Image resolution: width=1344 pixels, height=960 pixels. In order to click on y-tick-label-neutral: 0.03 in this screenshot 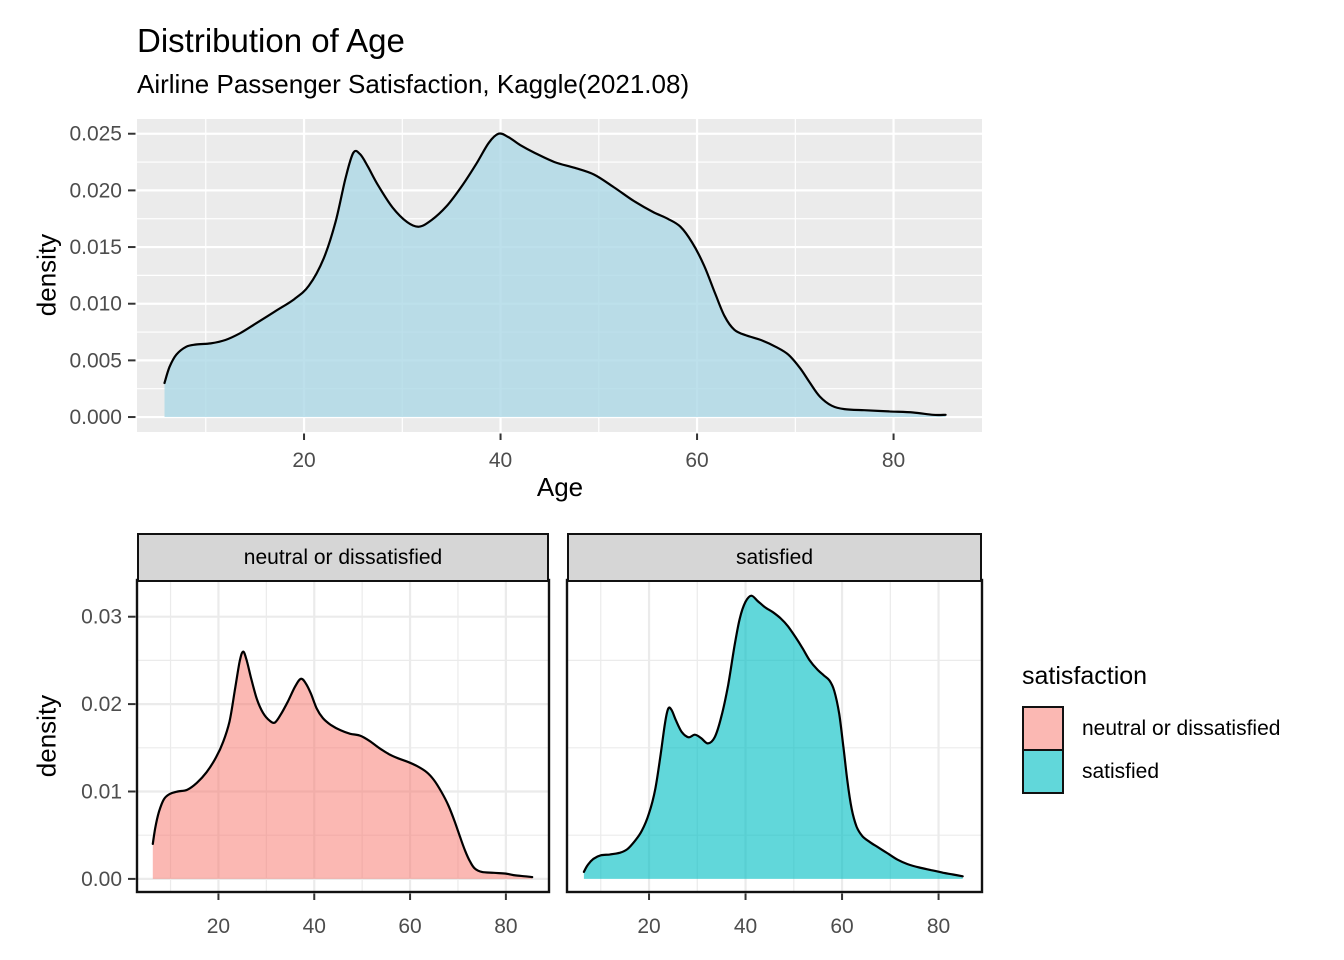, I will do `click(101, 617)`.